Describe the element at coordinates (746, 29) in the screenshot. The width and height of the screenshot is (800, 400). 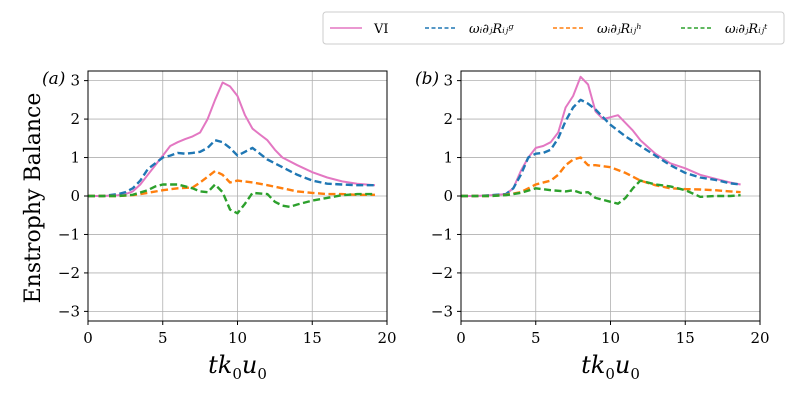
I see `legend-label-3: ωᵢ∂ⱼRᵢⱼᵗ` at that location.